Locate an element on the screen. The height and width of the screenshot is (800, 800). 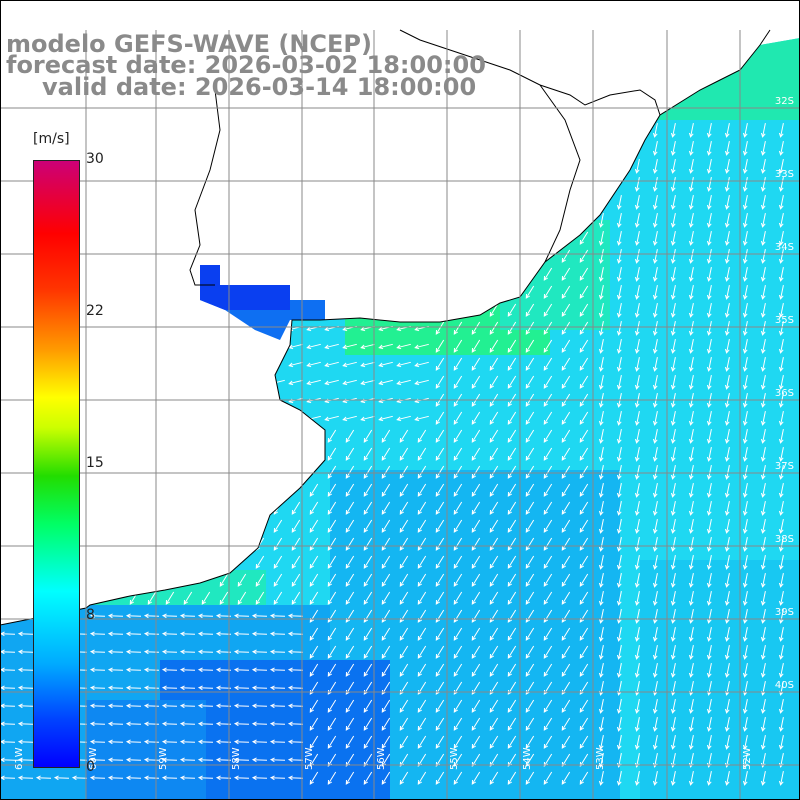
colorbar-unit: [m/s] is located at coordinates (51, 139).